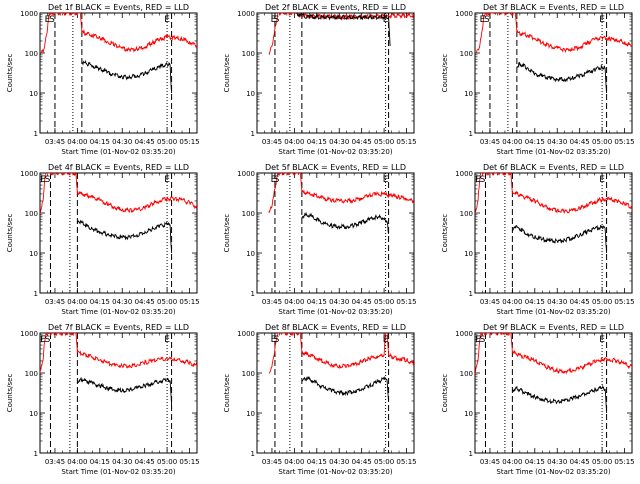  Describe the element at coordinates (335, 7) in the screenshot. I see `panel-title: Det 2f BLACK = Events, RED = LLD` at that location.